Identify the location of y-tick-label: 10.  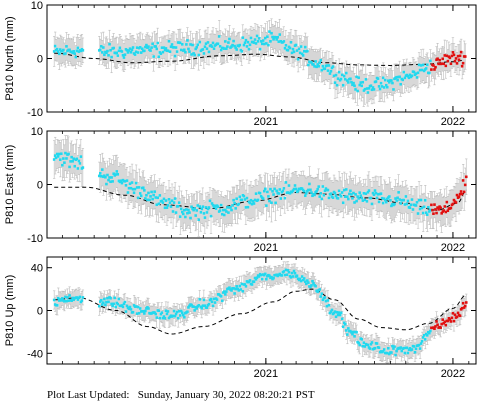
(37, 6).